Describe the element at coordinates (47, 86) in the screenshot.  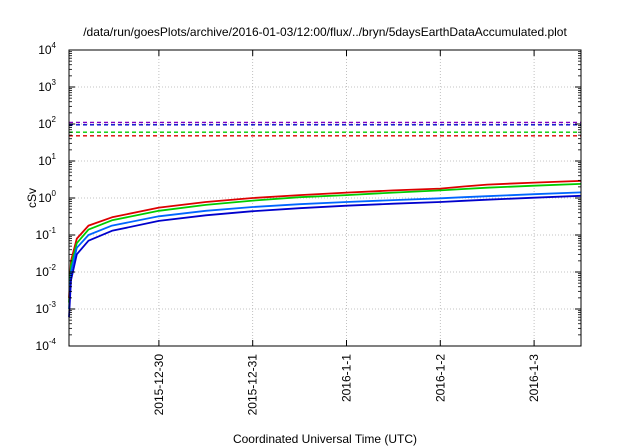
I see `y-tick-label: 10³` at that location.